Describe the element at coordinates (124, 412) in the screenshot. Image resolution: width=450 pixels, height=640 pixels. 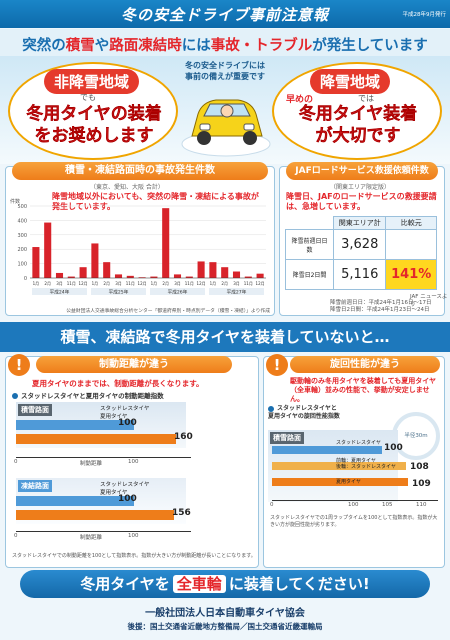
I see `braking-legend-a: スタッドレスタイヤ 夏用タイヤ` at that location.